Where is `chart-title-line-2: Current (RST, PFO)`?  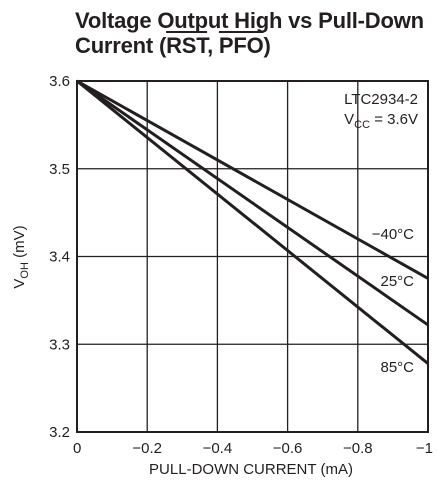 chart-title-line-2: Current (RST, PFO) is located at coordinates (255, 45).